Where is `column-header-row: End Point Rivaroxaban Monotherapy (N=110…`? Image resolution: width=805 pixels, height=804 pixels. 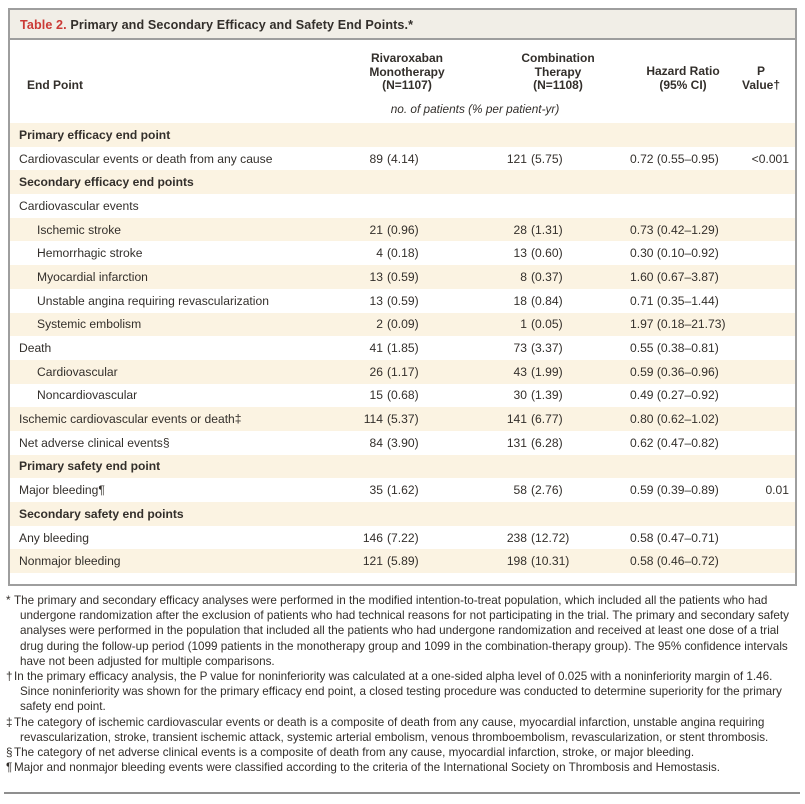 column-header-row: End Point Rivaroxaban Monotherapy (N=110… is located at coordinates (402, 81).